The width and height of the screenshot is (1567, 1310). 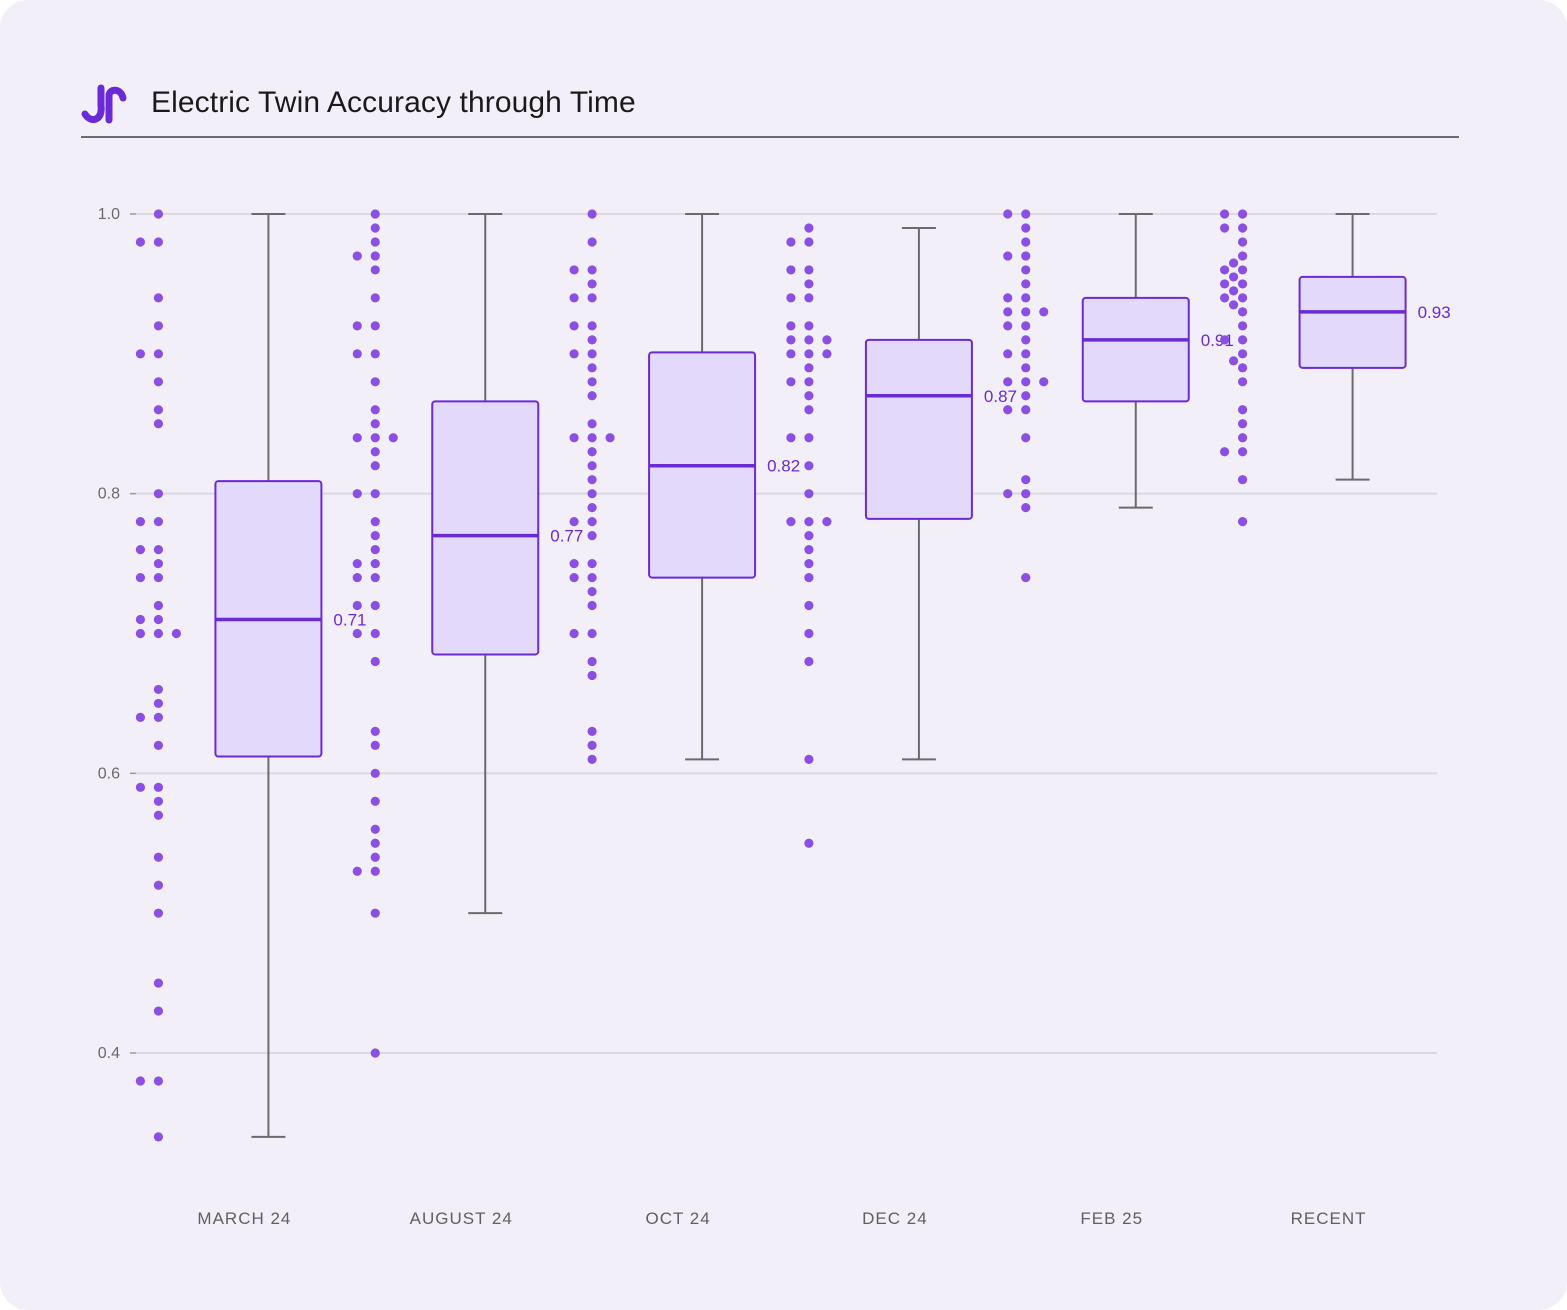 I want to click on median-label: 0.82, so click(x=783, y=466).